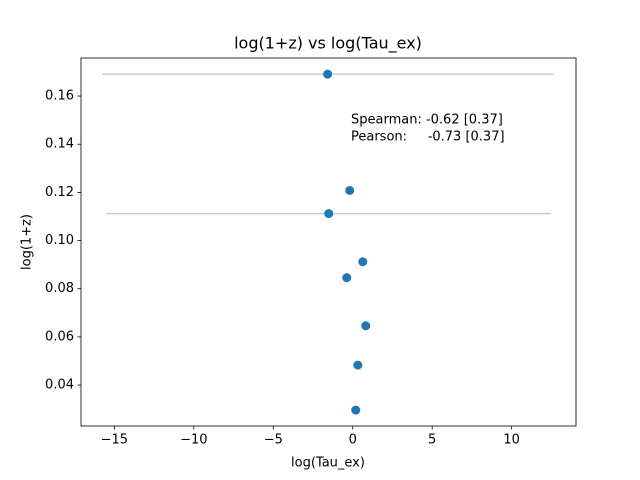  I want to click on x-tick-label: 0, so click(353, 440).